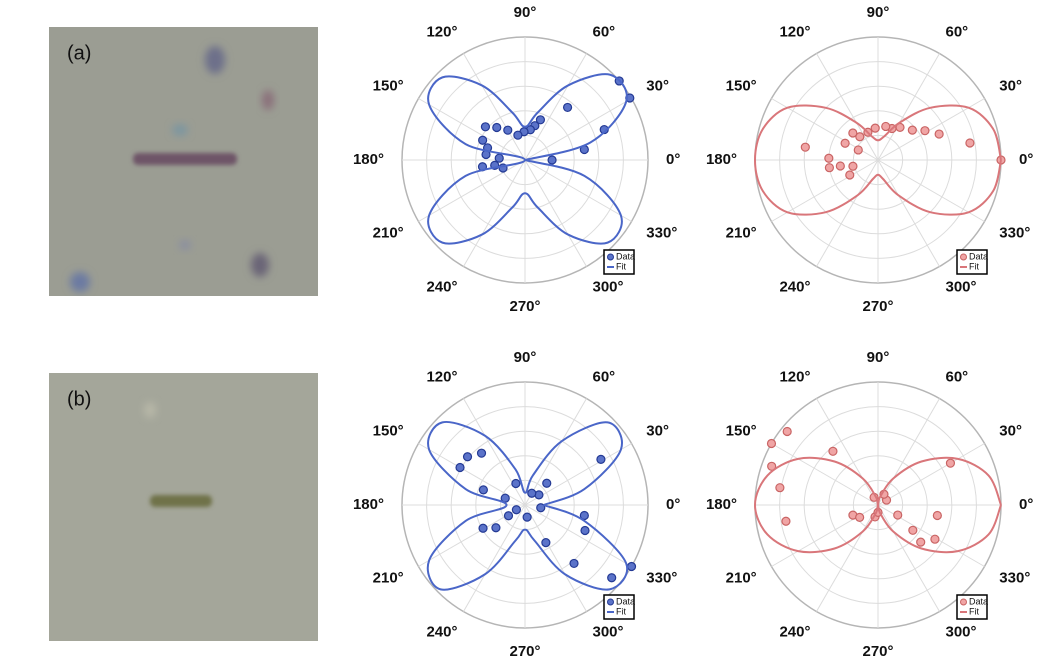 This screenshot has height=669, width=1047. Describe the element at coordinates (963, 602) in the screenshot. I see `legend-marker` at that location.